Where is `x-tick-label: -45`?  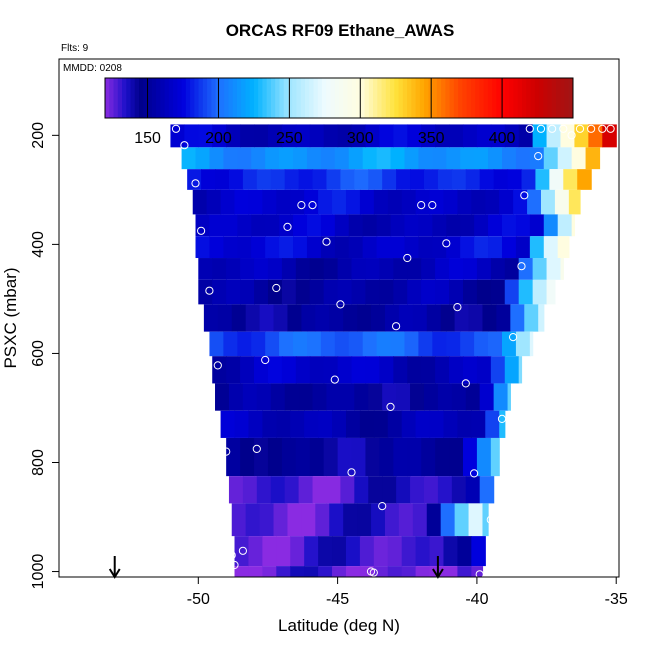 x-tick-label: -45 is located at coordinates (337, 599).